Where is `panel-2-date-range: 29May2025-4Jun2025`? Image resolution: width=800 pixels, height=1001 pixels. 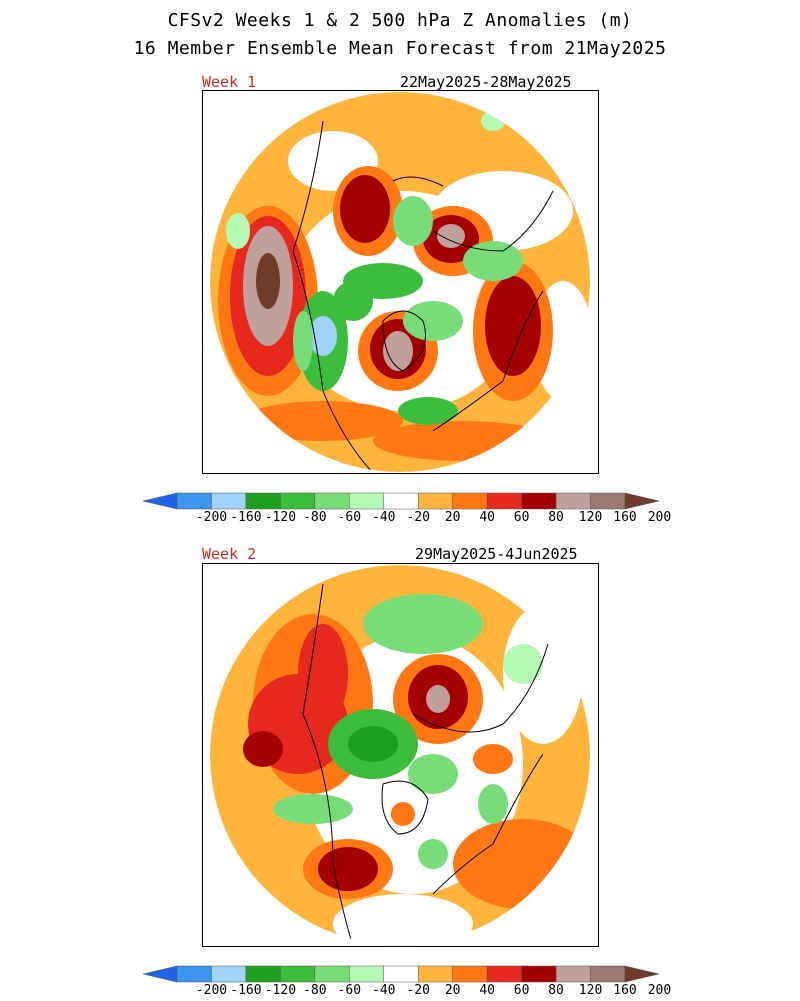 panel-2-date-range: 29May2025-4Jun2025 is located at coordinates (496, 554).